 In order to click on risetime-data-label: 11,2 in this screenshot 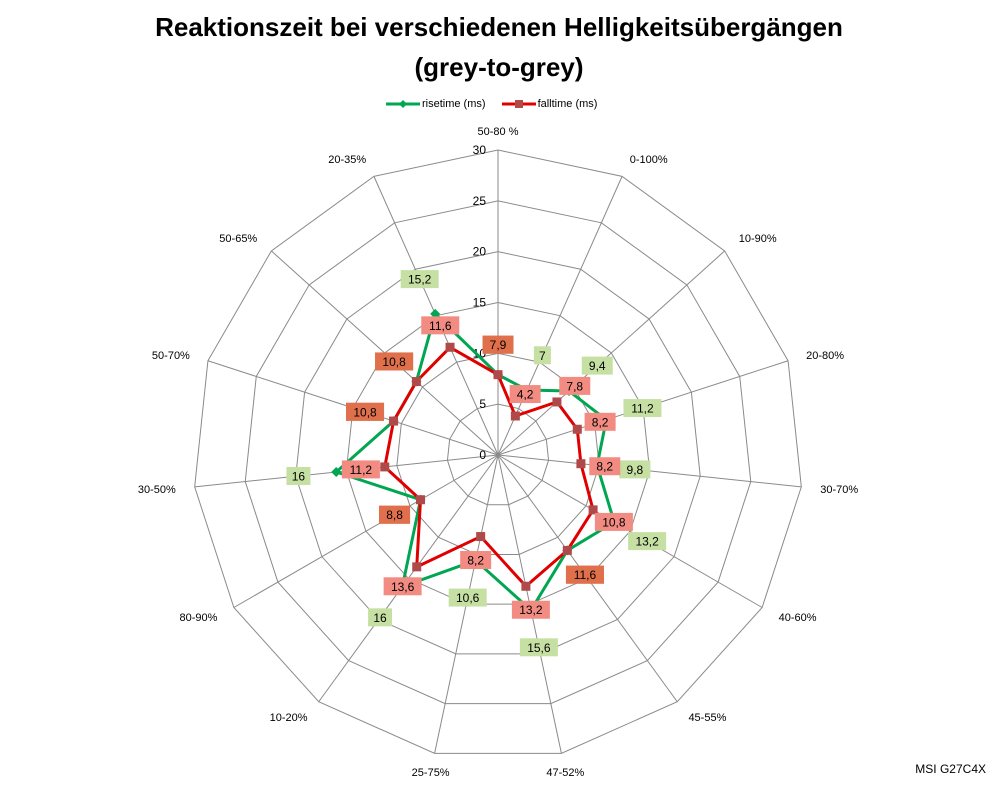, I will do `click(642, 409)`.